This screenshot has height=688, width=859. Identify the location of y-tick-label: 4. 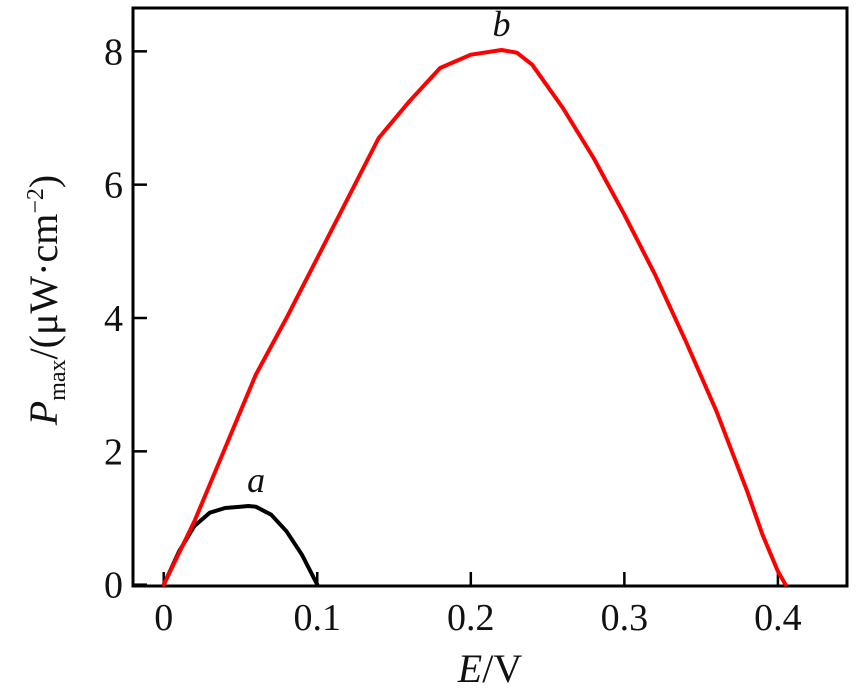
(113, 319).